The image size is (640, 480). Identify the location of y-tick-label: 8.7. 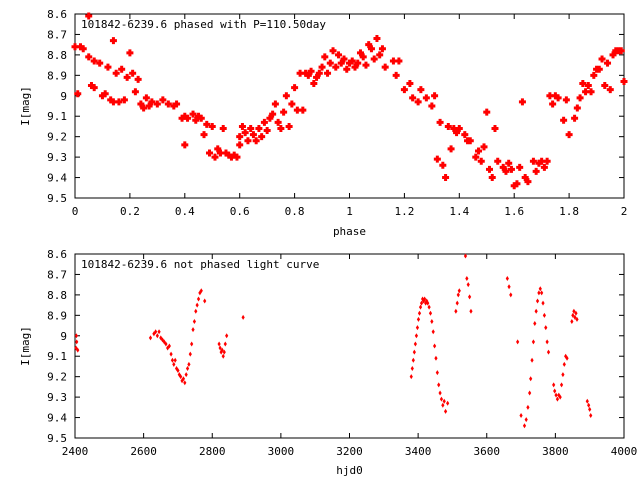
(57, 34).